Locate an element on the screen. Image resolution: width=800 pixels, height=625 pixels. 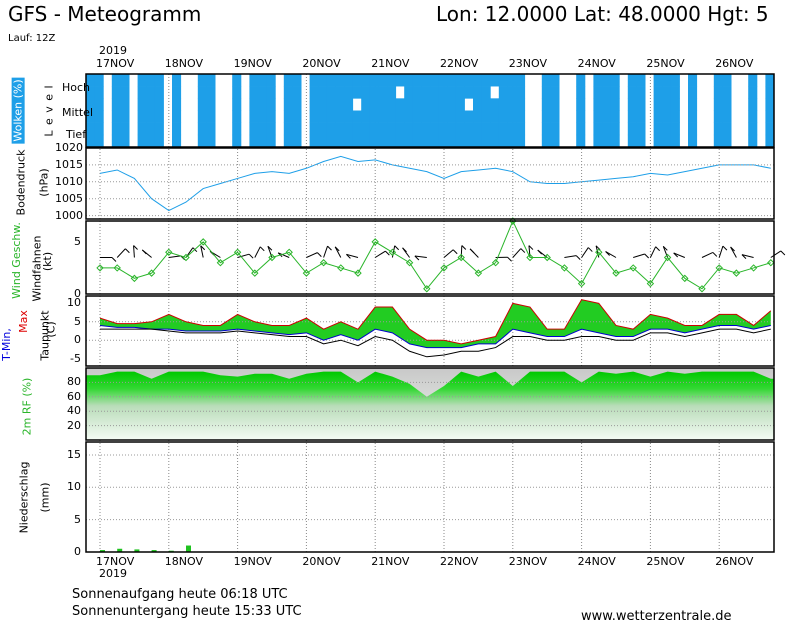
location-info: Lon: 12.0000 Lat: 48.0000 Hgt: 5 is located at coordinates (602, 14).